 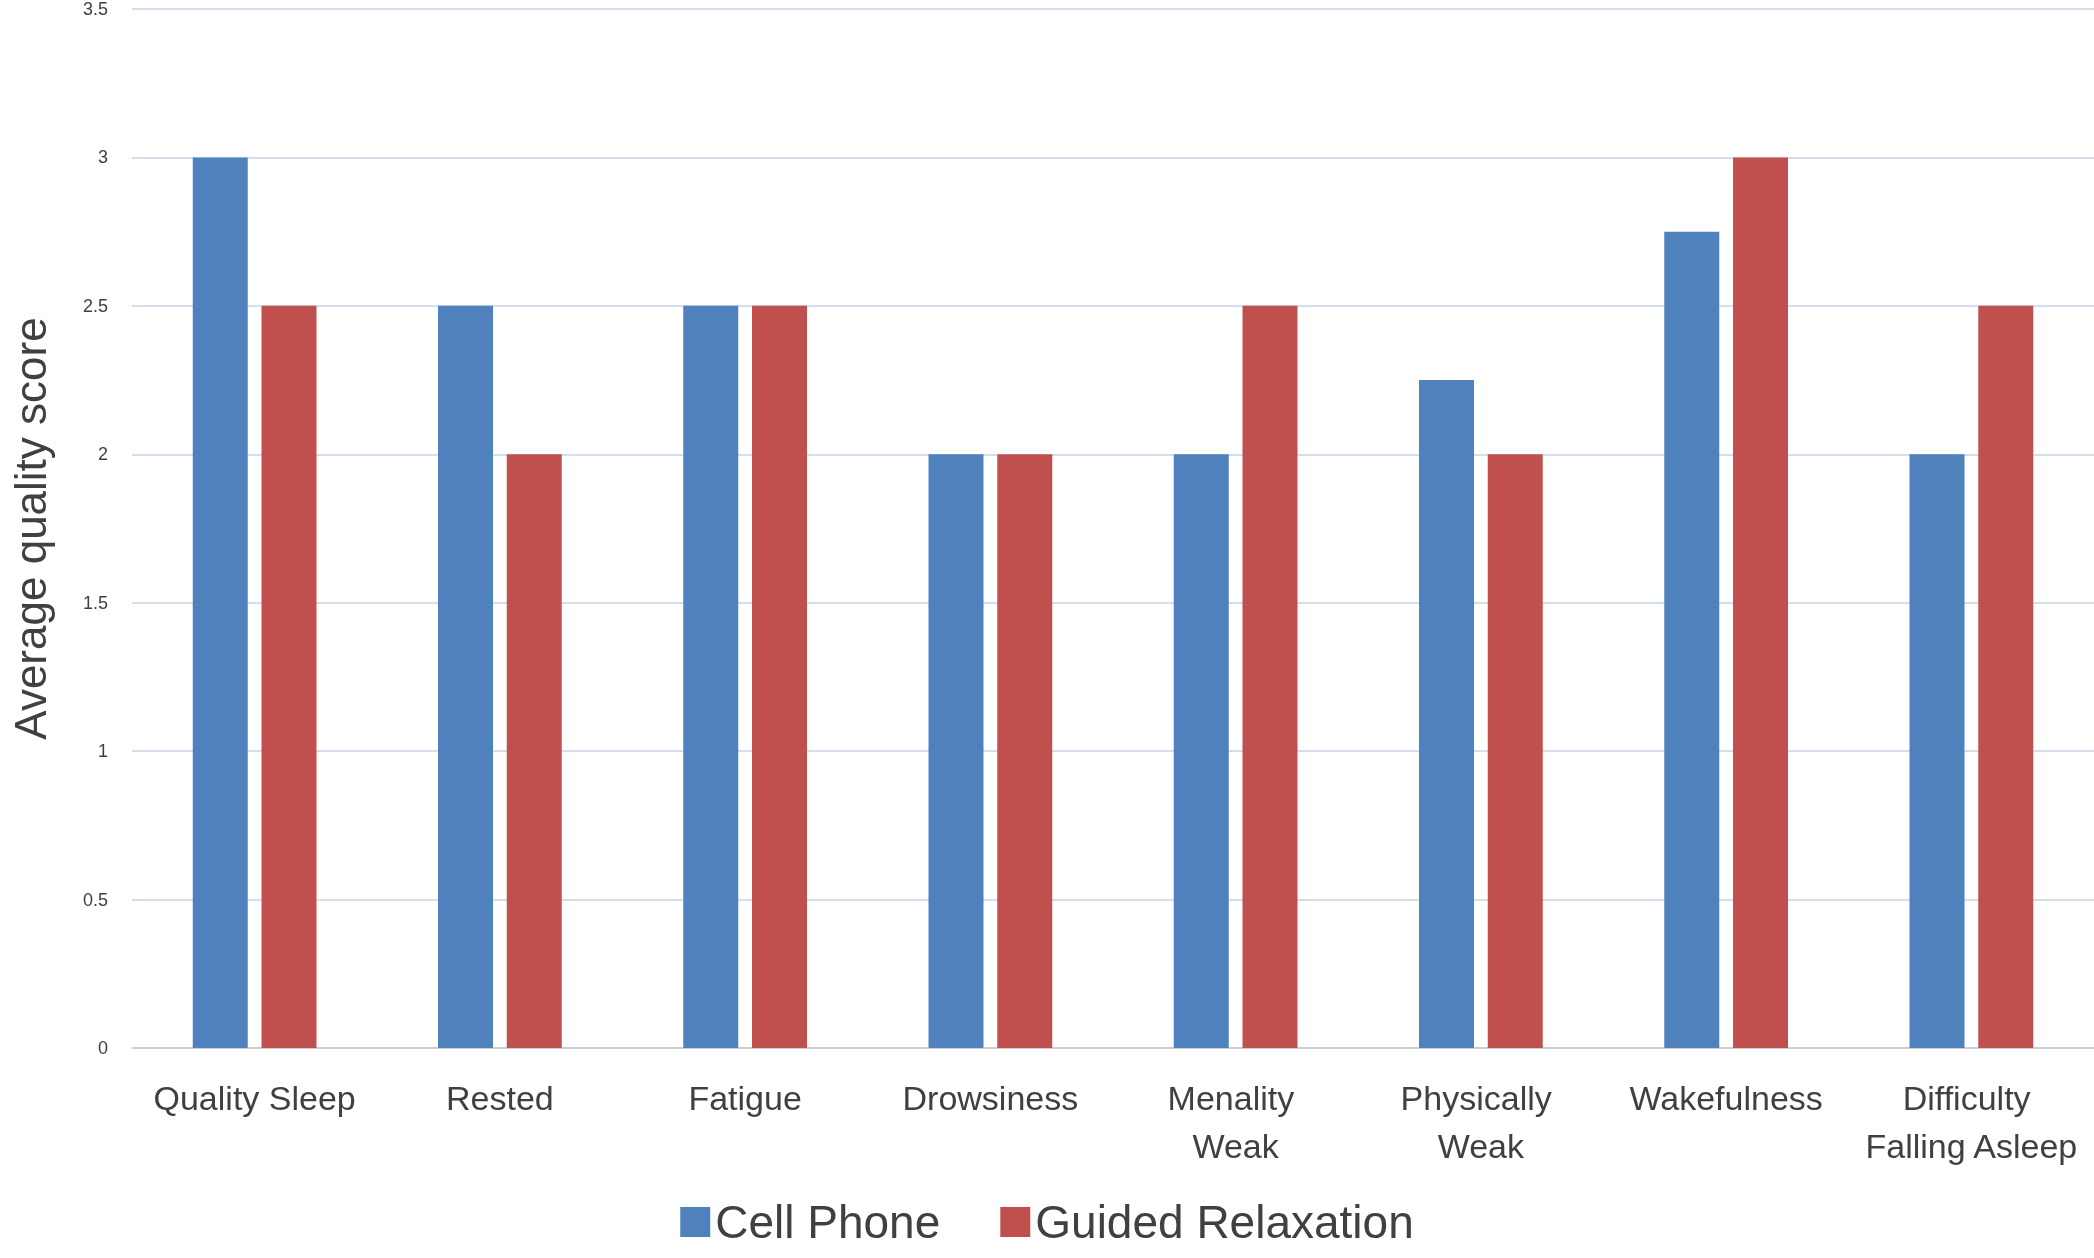 I want to click on y-tick-label: 1.5, so click(x=95, y=602).